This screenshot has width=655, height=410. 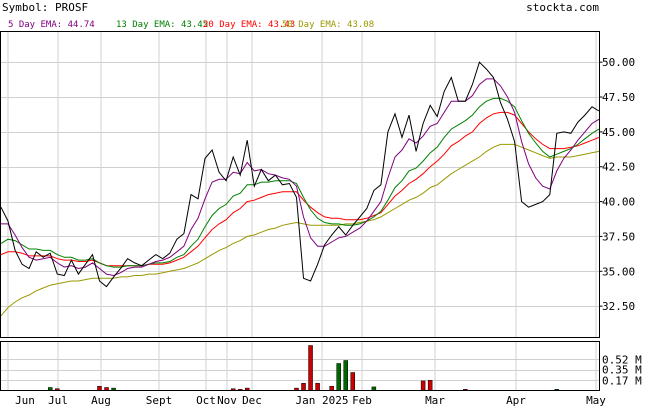 What do you see at coordinates (159, 400) in the screenshot?
I see `x-tick-label: Sept` at bounding box center [159, 400].